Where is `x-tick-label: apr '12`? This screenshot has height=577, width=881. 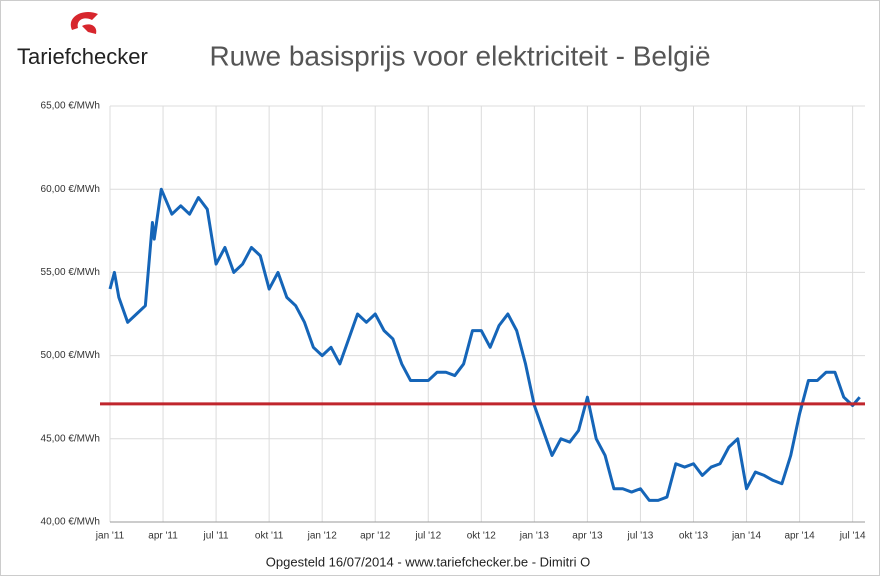 x-tick-label: apr '12 is located at coordinates (375, 536).